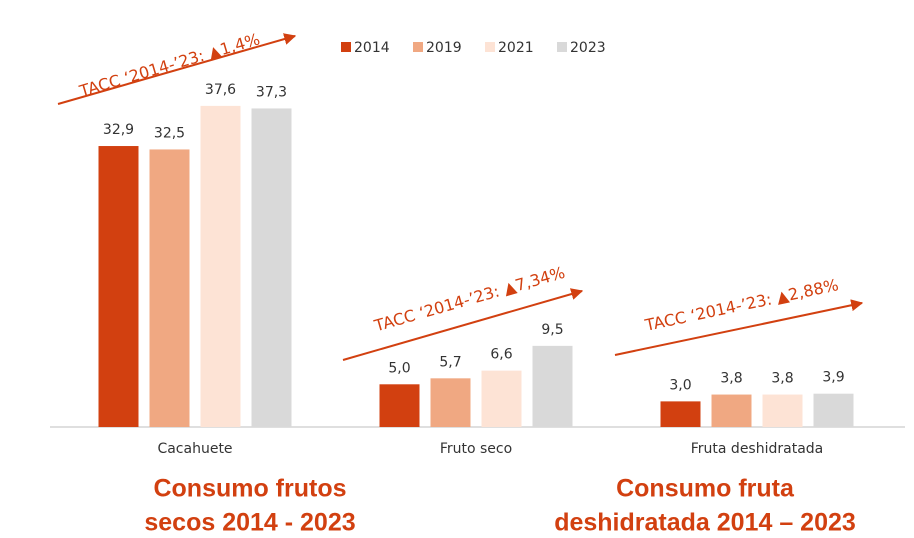 The image size is (914, 538). Describe the element at coordinates (399, 368) in the screenshot. I see `data-label: 5,0` at that location.